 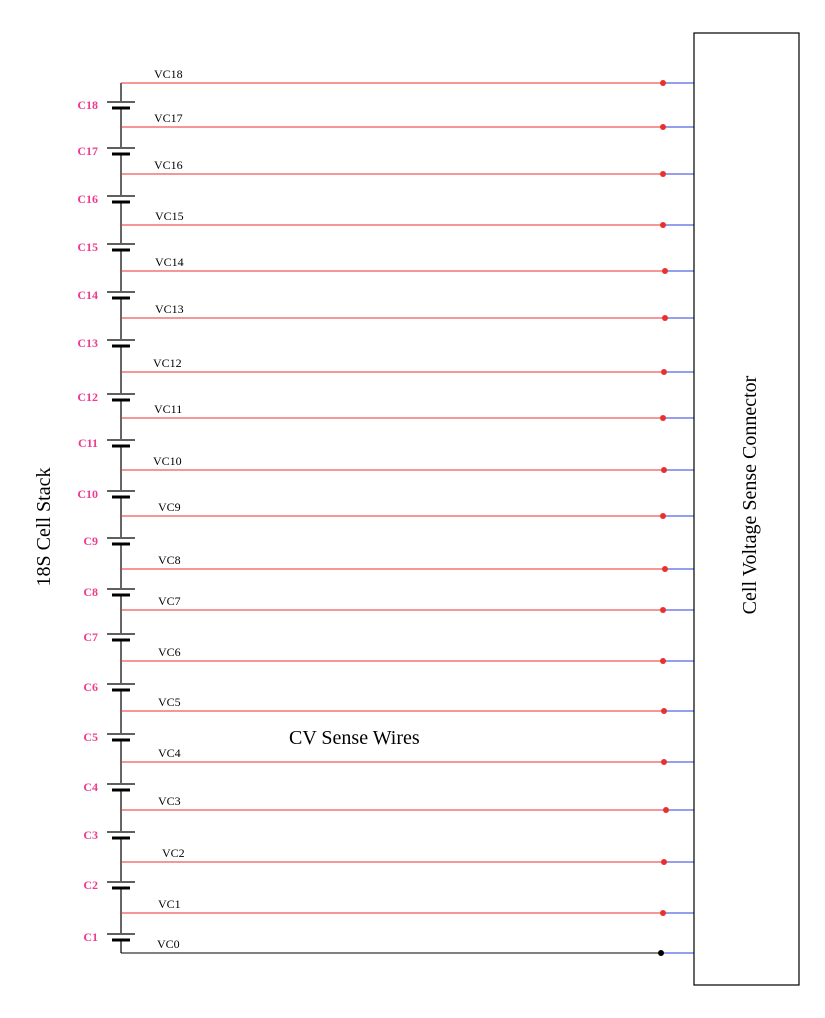 What do you see at coordinates (173, 853) in the screenshot?
I see `wire-label: VC2` at bounding box center [173, 853].